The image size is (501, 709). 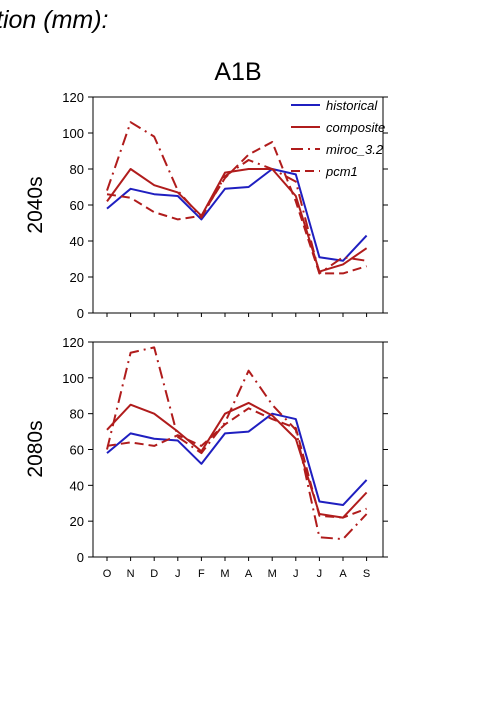 I want to click on x-tick-label: O, so click(x=107, y=574).